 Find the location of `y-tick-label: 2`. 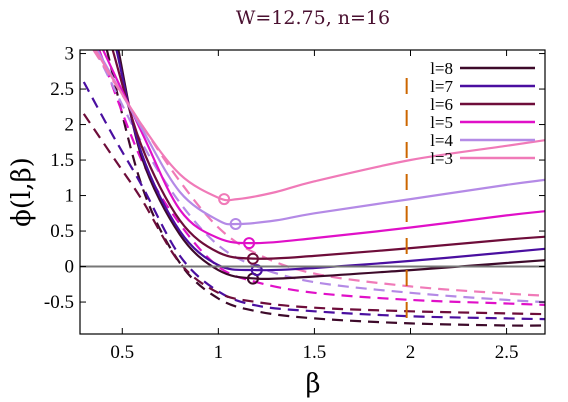

y-tick-label: 2 is located at coordinates (70, 125).